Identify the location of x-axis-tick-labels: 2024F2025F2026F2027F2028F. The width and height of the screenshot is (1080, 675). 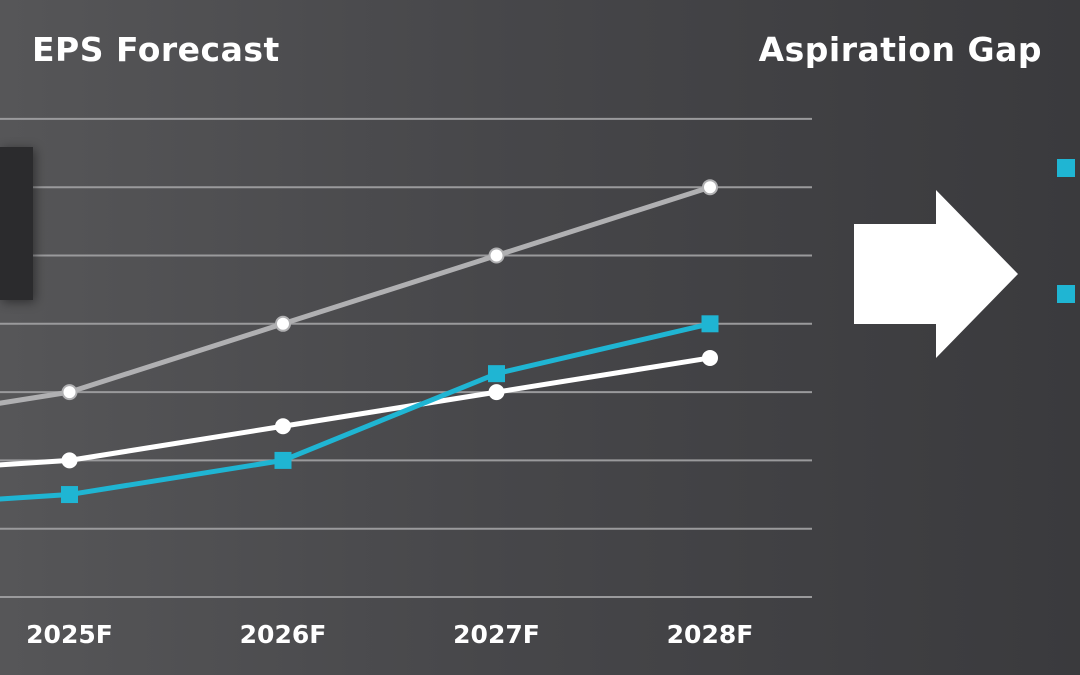
(390, 634).